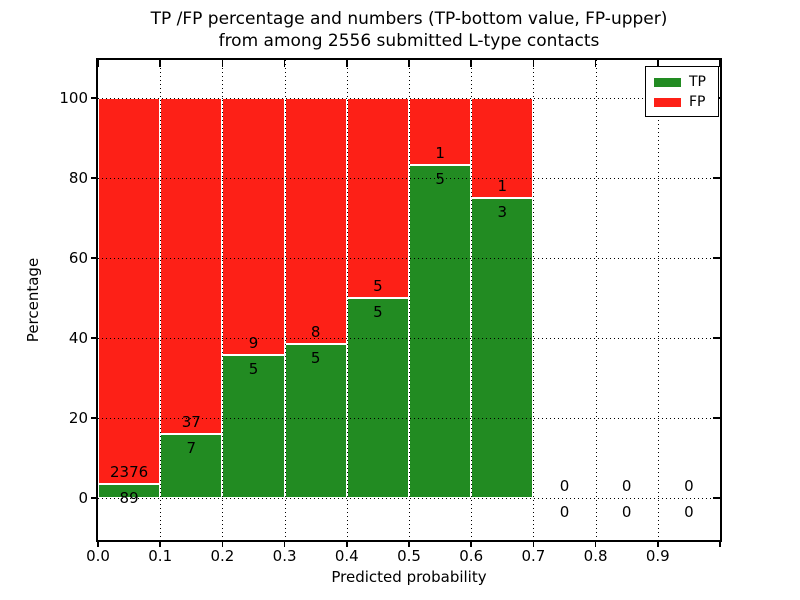 The height and width of the screenshot is (600, 800). I want to click on x-tick-label: 0.8, so click(595, 556).